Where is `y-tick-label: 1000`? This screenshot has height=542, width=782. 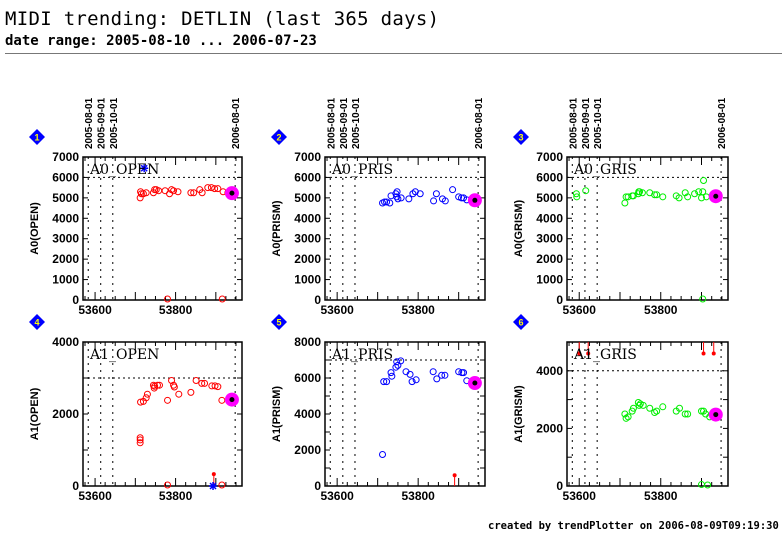
y-tick-label: 1000 is located at coordinates (549, 280).